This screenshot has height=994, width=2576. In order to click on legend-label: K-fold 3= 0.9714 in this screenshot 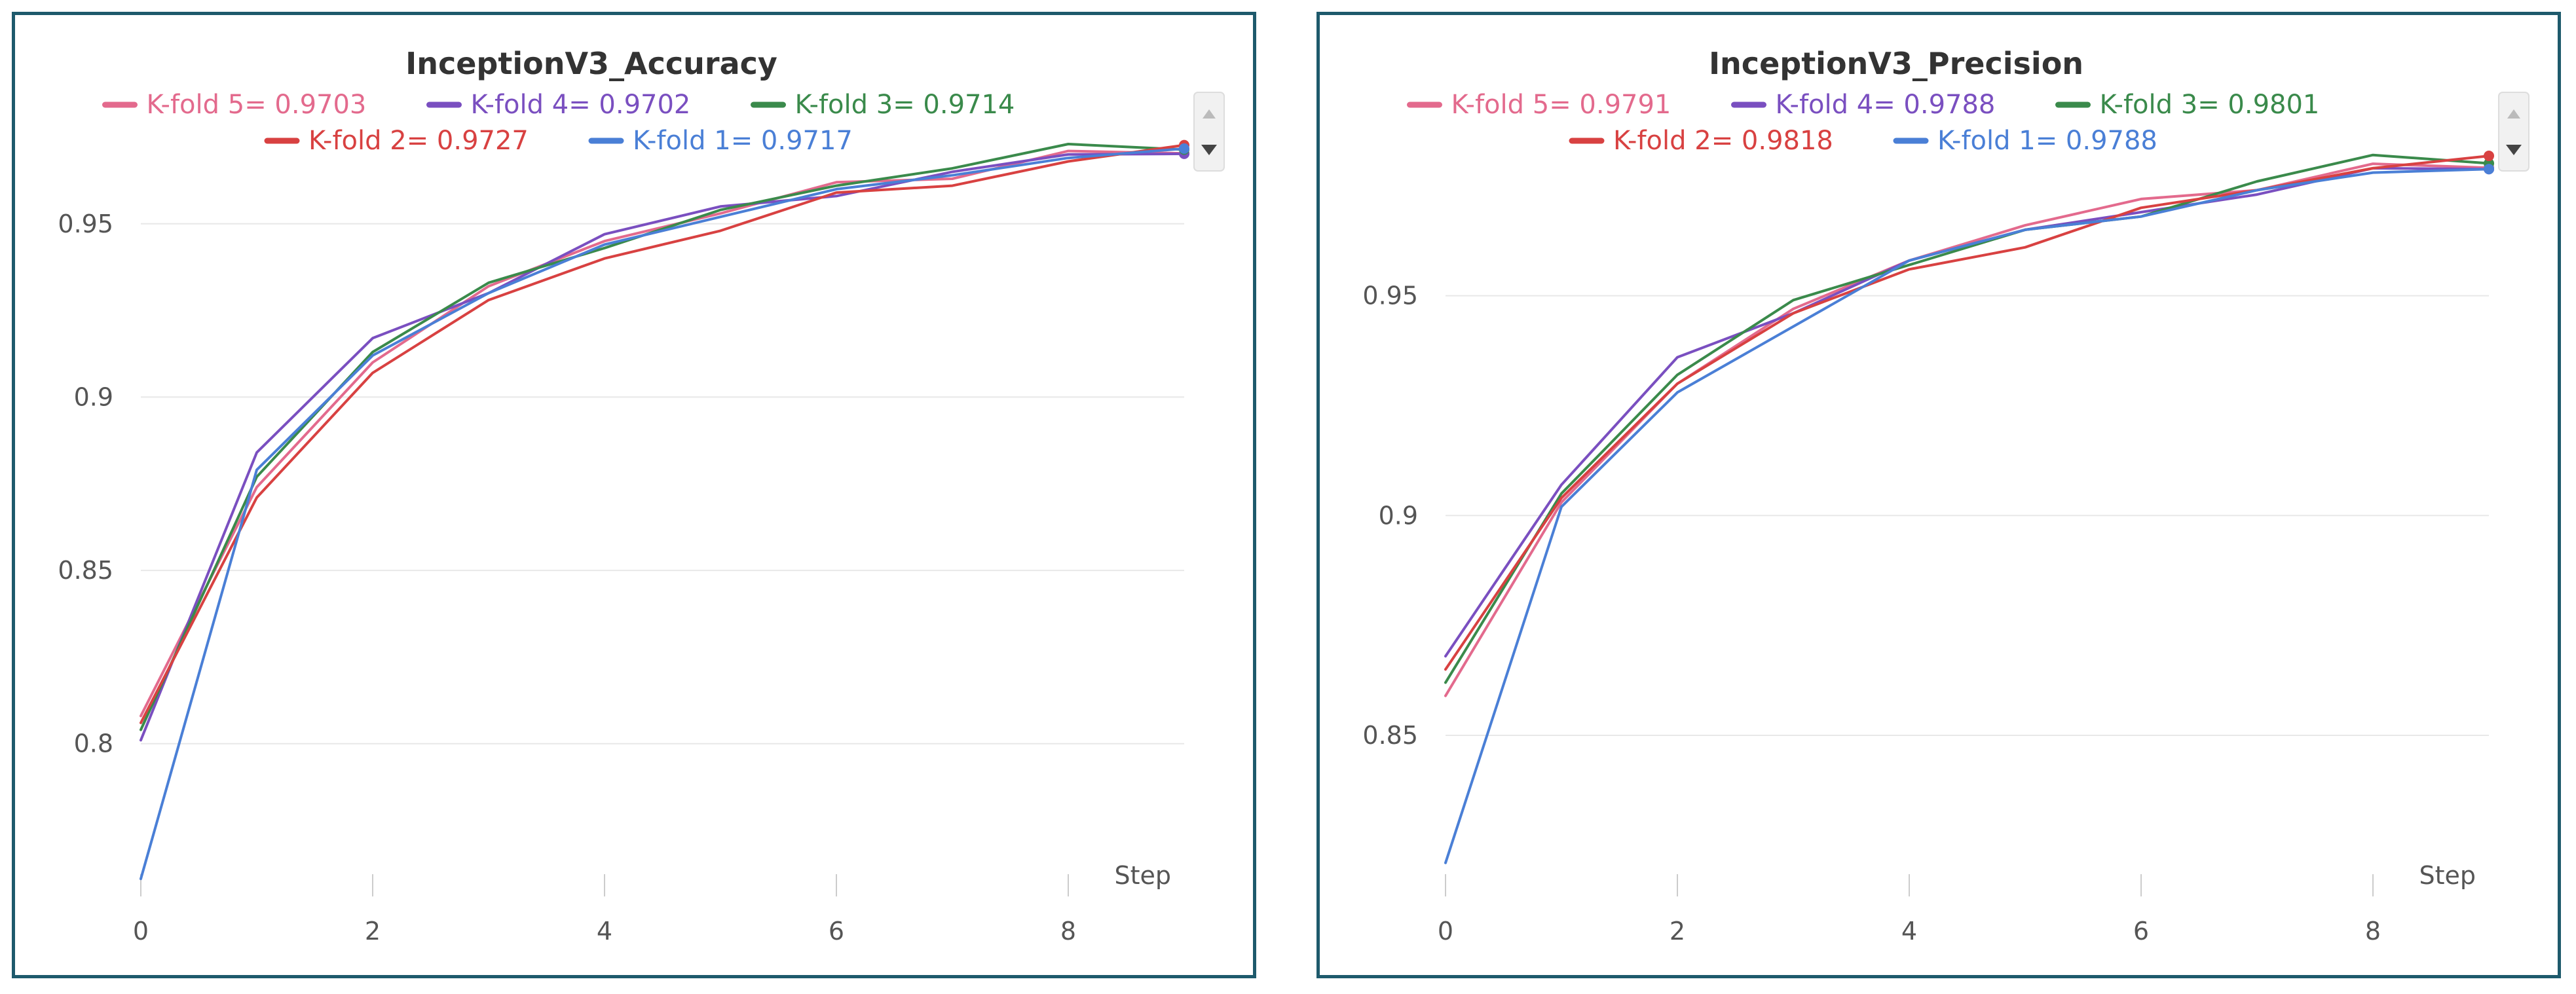, I will do `click(905, 105)`.